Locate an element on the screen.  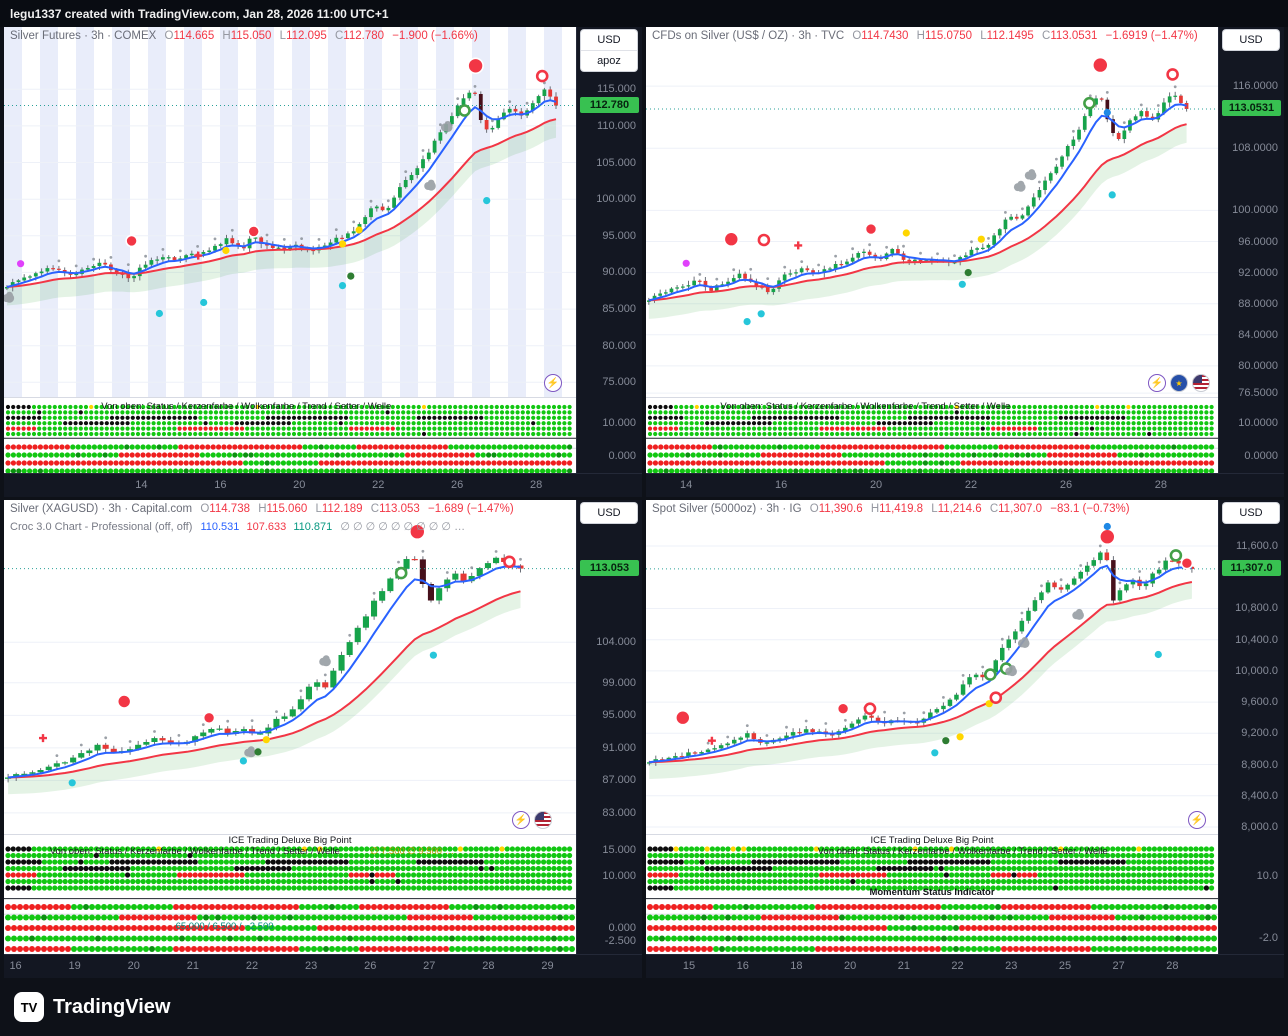
time-axis: 16 19 20 21 22 23 26 27 28 29 is located at coordinates (323, 966).